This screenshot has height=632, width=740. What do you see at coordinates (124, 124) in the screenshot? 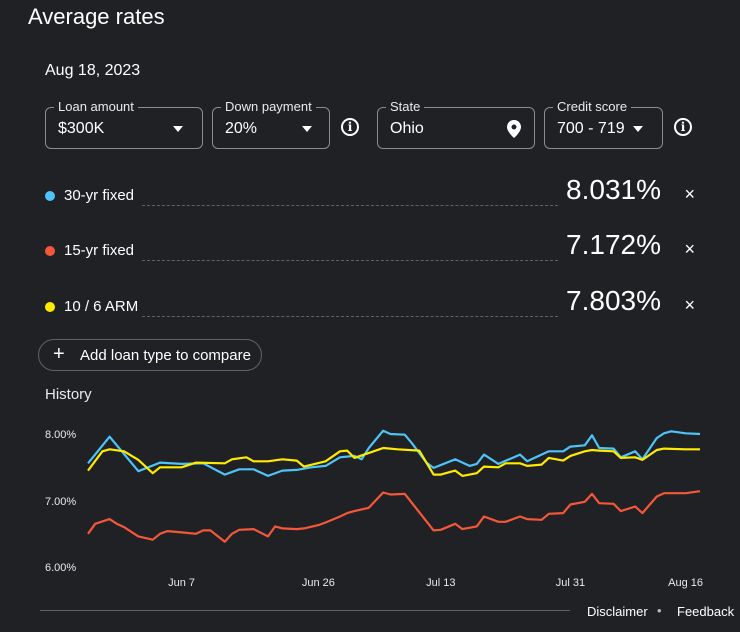
I see `loan-amount-select: Loan amount $300K` at bounding box center [124, 124].